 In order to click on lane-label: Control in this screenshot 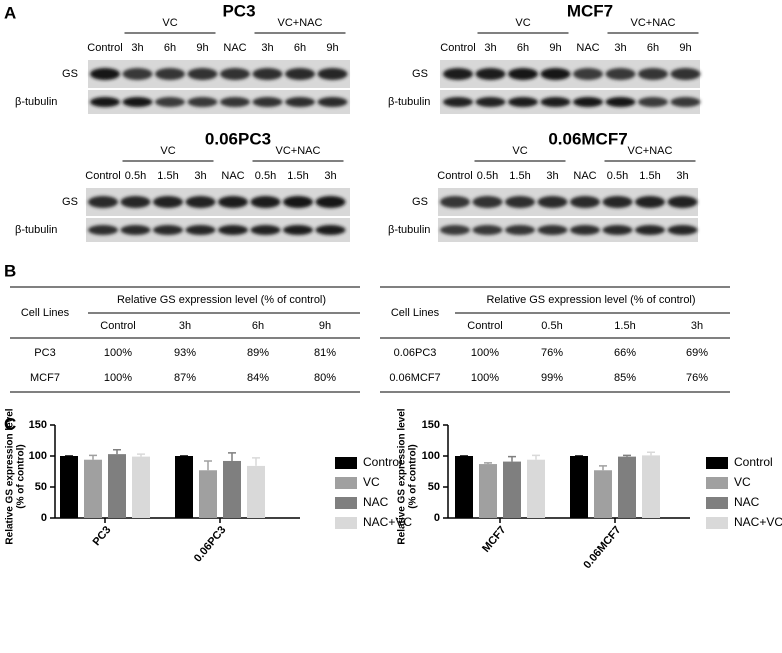, I will do `click(454, 176)`.